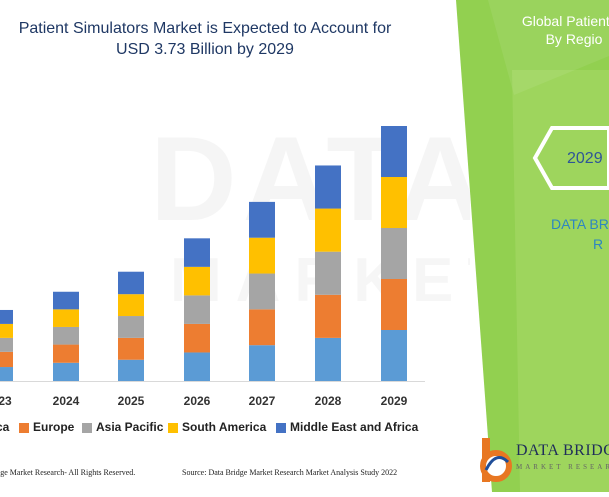  What do you see at coordinates (205, 49) in the screenshot?
I see `chart-title-line-2: USD 3.73 Billion by 2029` at bounding box center [205, 49].